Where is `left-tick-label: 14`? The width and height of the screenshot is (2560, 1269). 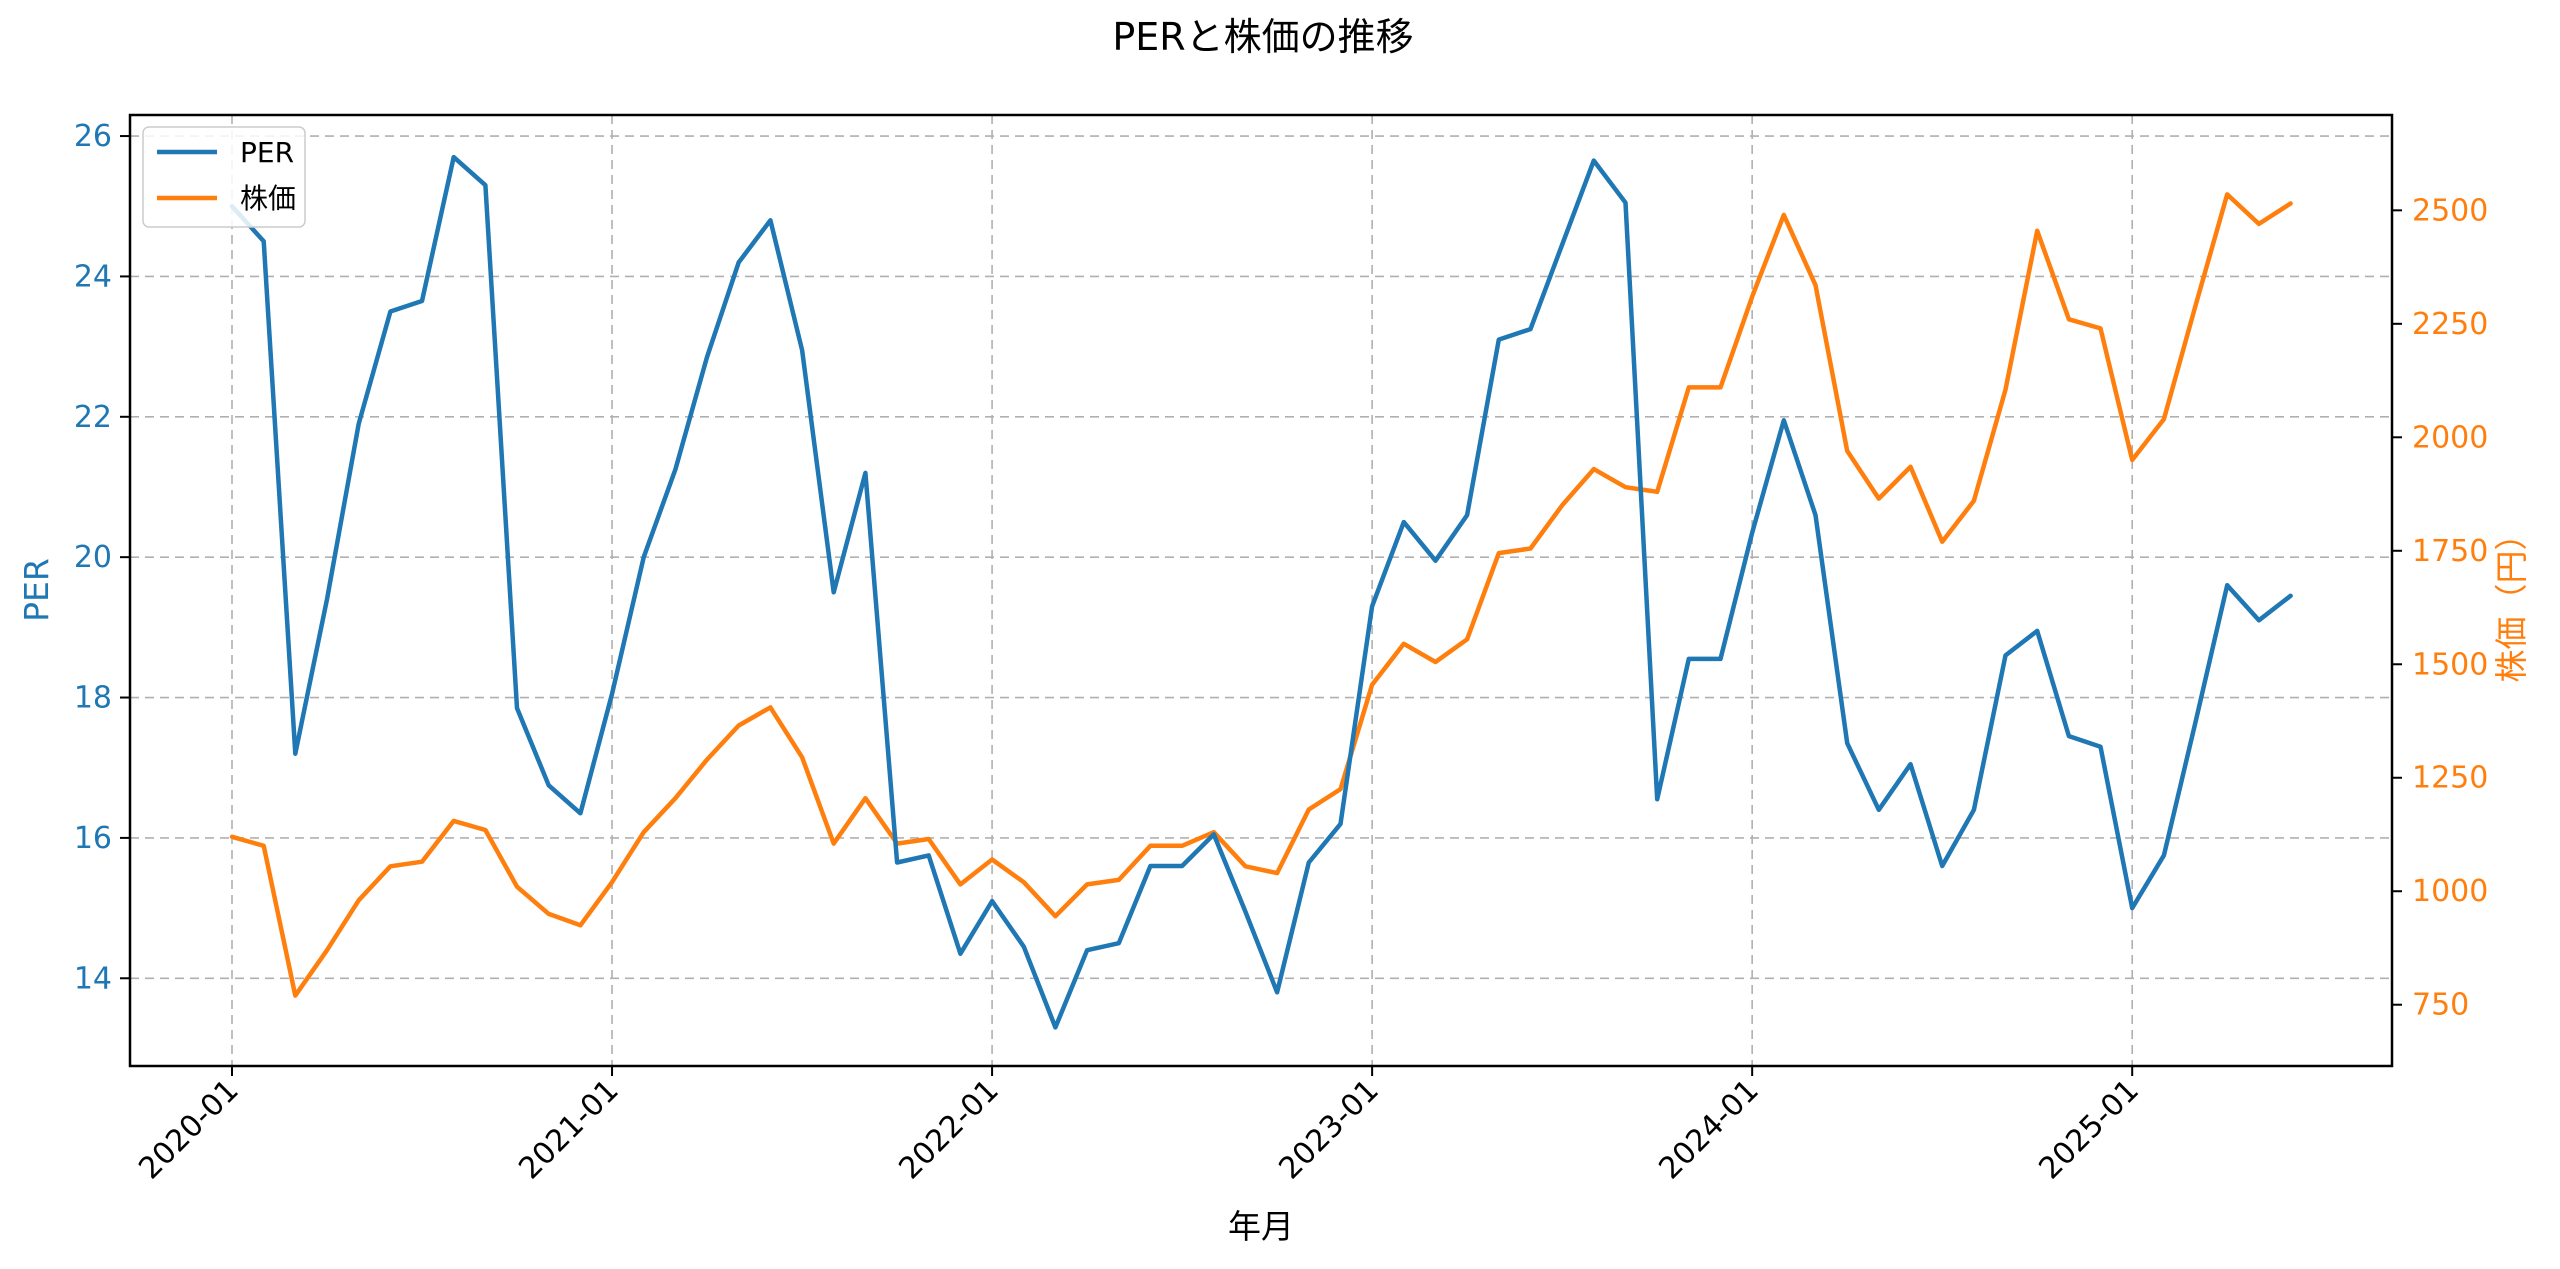
left-tick-label: 14 is located at coordinates (93, 978).